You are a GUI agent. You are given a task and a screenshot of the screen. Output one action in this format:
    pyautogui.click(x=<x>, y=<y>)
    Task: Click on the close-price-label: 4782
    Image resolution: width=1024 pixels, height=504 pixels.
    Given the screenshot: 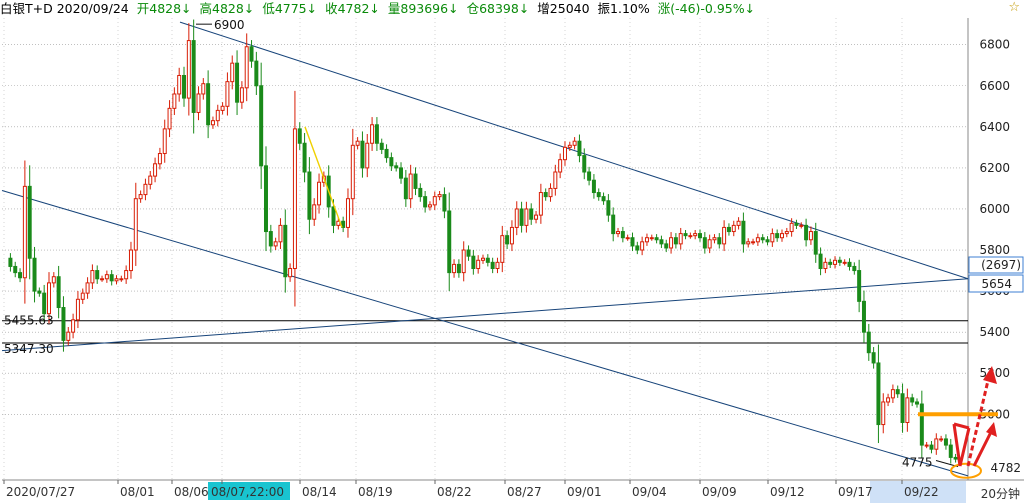 What is the action you would take?
    pyautogui.click(x=1005, y=468)
    